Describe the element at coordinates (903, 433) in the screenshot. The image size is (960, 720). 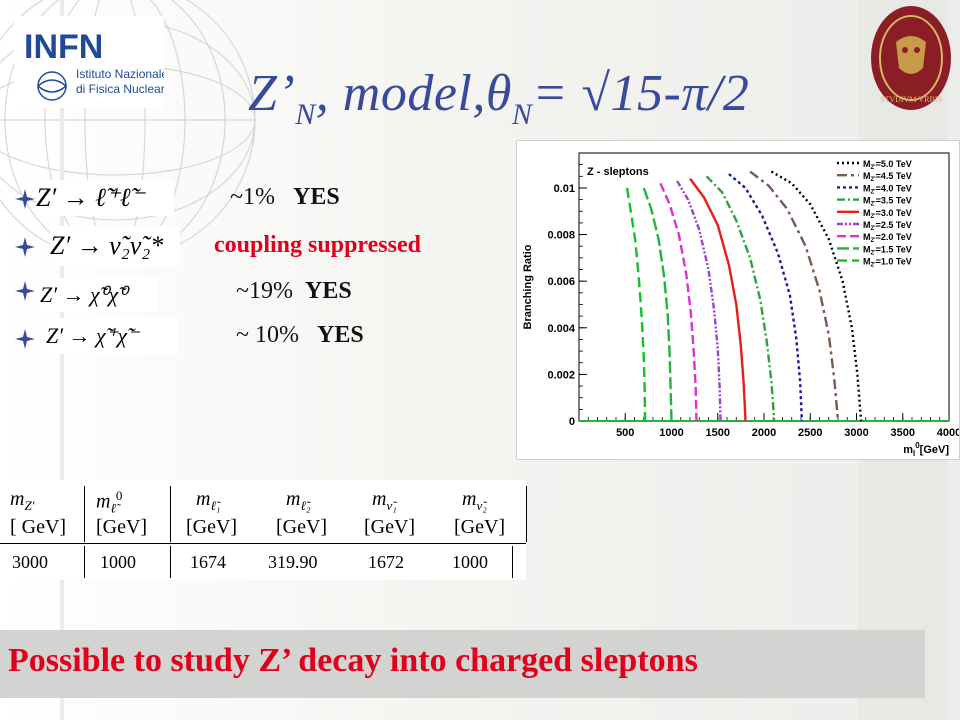
I see `x-tick-label: 3500` at that location.